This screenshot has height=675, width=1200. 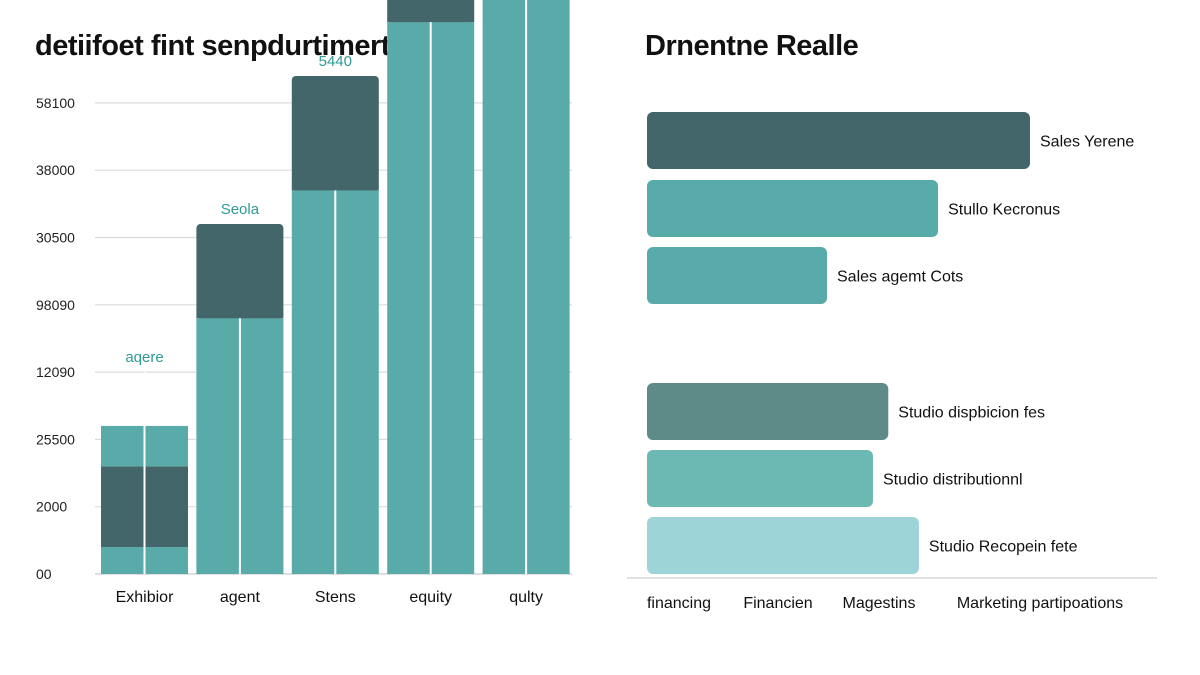 What do you see at coordinates (526, 597) in the screenshot?
I see `x-category-label: qulty` at bounding box center [526, 597].